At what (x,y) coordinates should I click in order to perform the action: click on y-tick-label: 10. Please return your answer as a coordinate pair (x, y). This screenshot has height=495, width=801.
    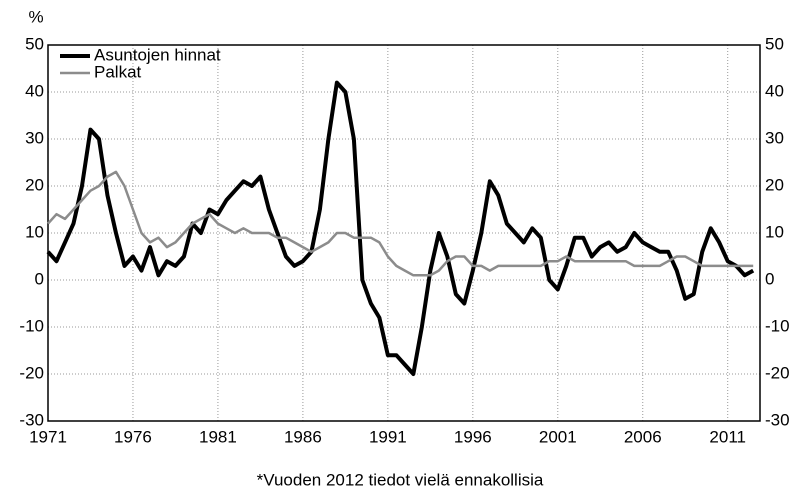
    Looking at the image, I should click on (34, 231).